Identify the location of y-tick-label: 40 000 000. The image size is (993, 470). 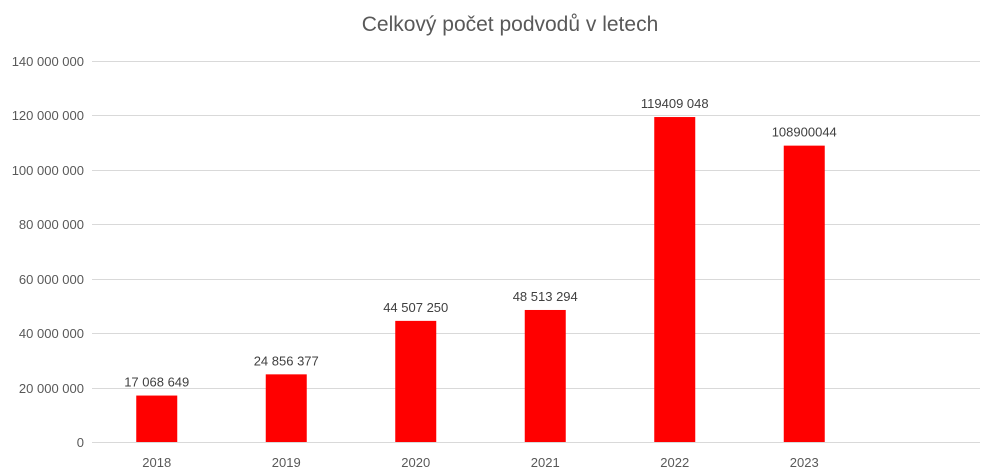
(51, 333).